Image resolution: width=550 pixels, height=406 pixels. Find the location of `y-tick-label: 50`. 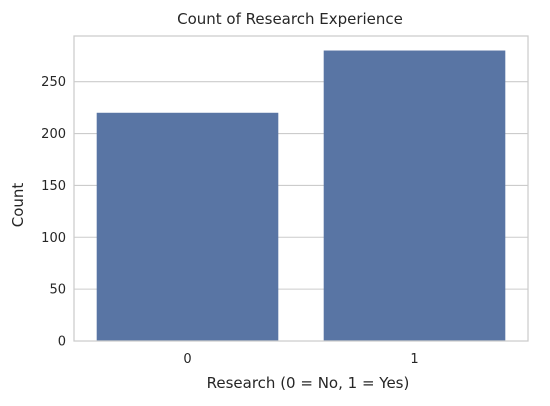

y-tick-label: 50 is located at coordinates (57, 290).